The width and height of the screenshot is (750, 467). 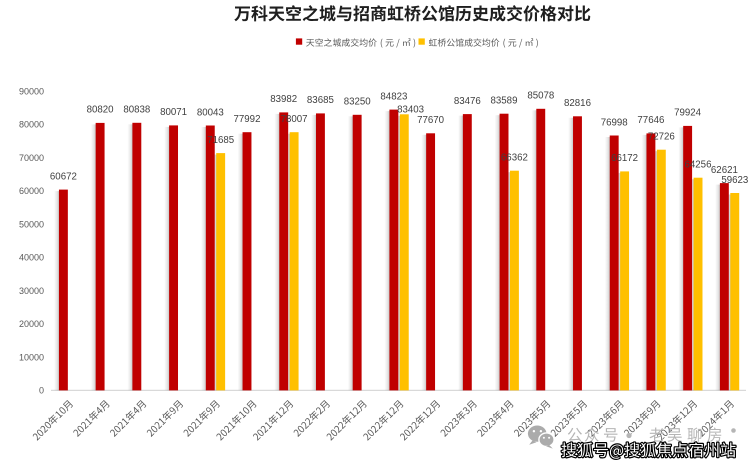 What do you see at coordinates (431, 120) in the screenshot?
I see `svg-text: 77670` at bounding box center [431, 120].